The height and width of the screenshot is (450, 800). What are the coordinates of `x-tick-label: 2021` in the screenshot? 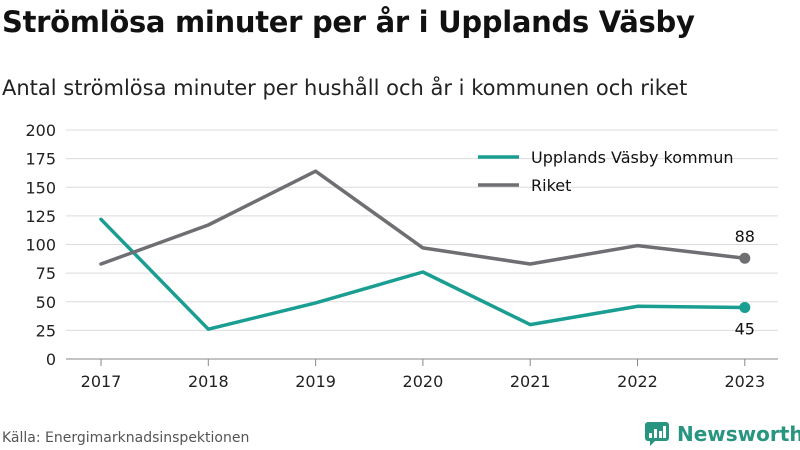 It's located at (530, 381).